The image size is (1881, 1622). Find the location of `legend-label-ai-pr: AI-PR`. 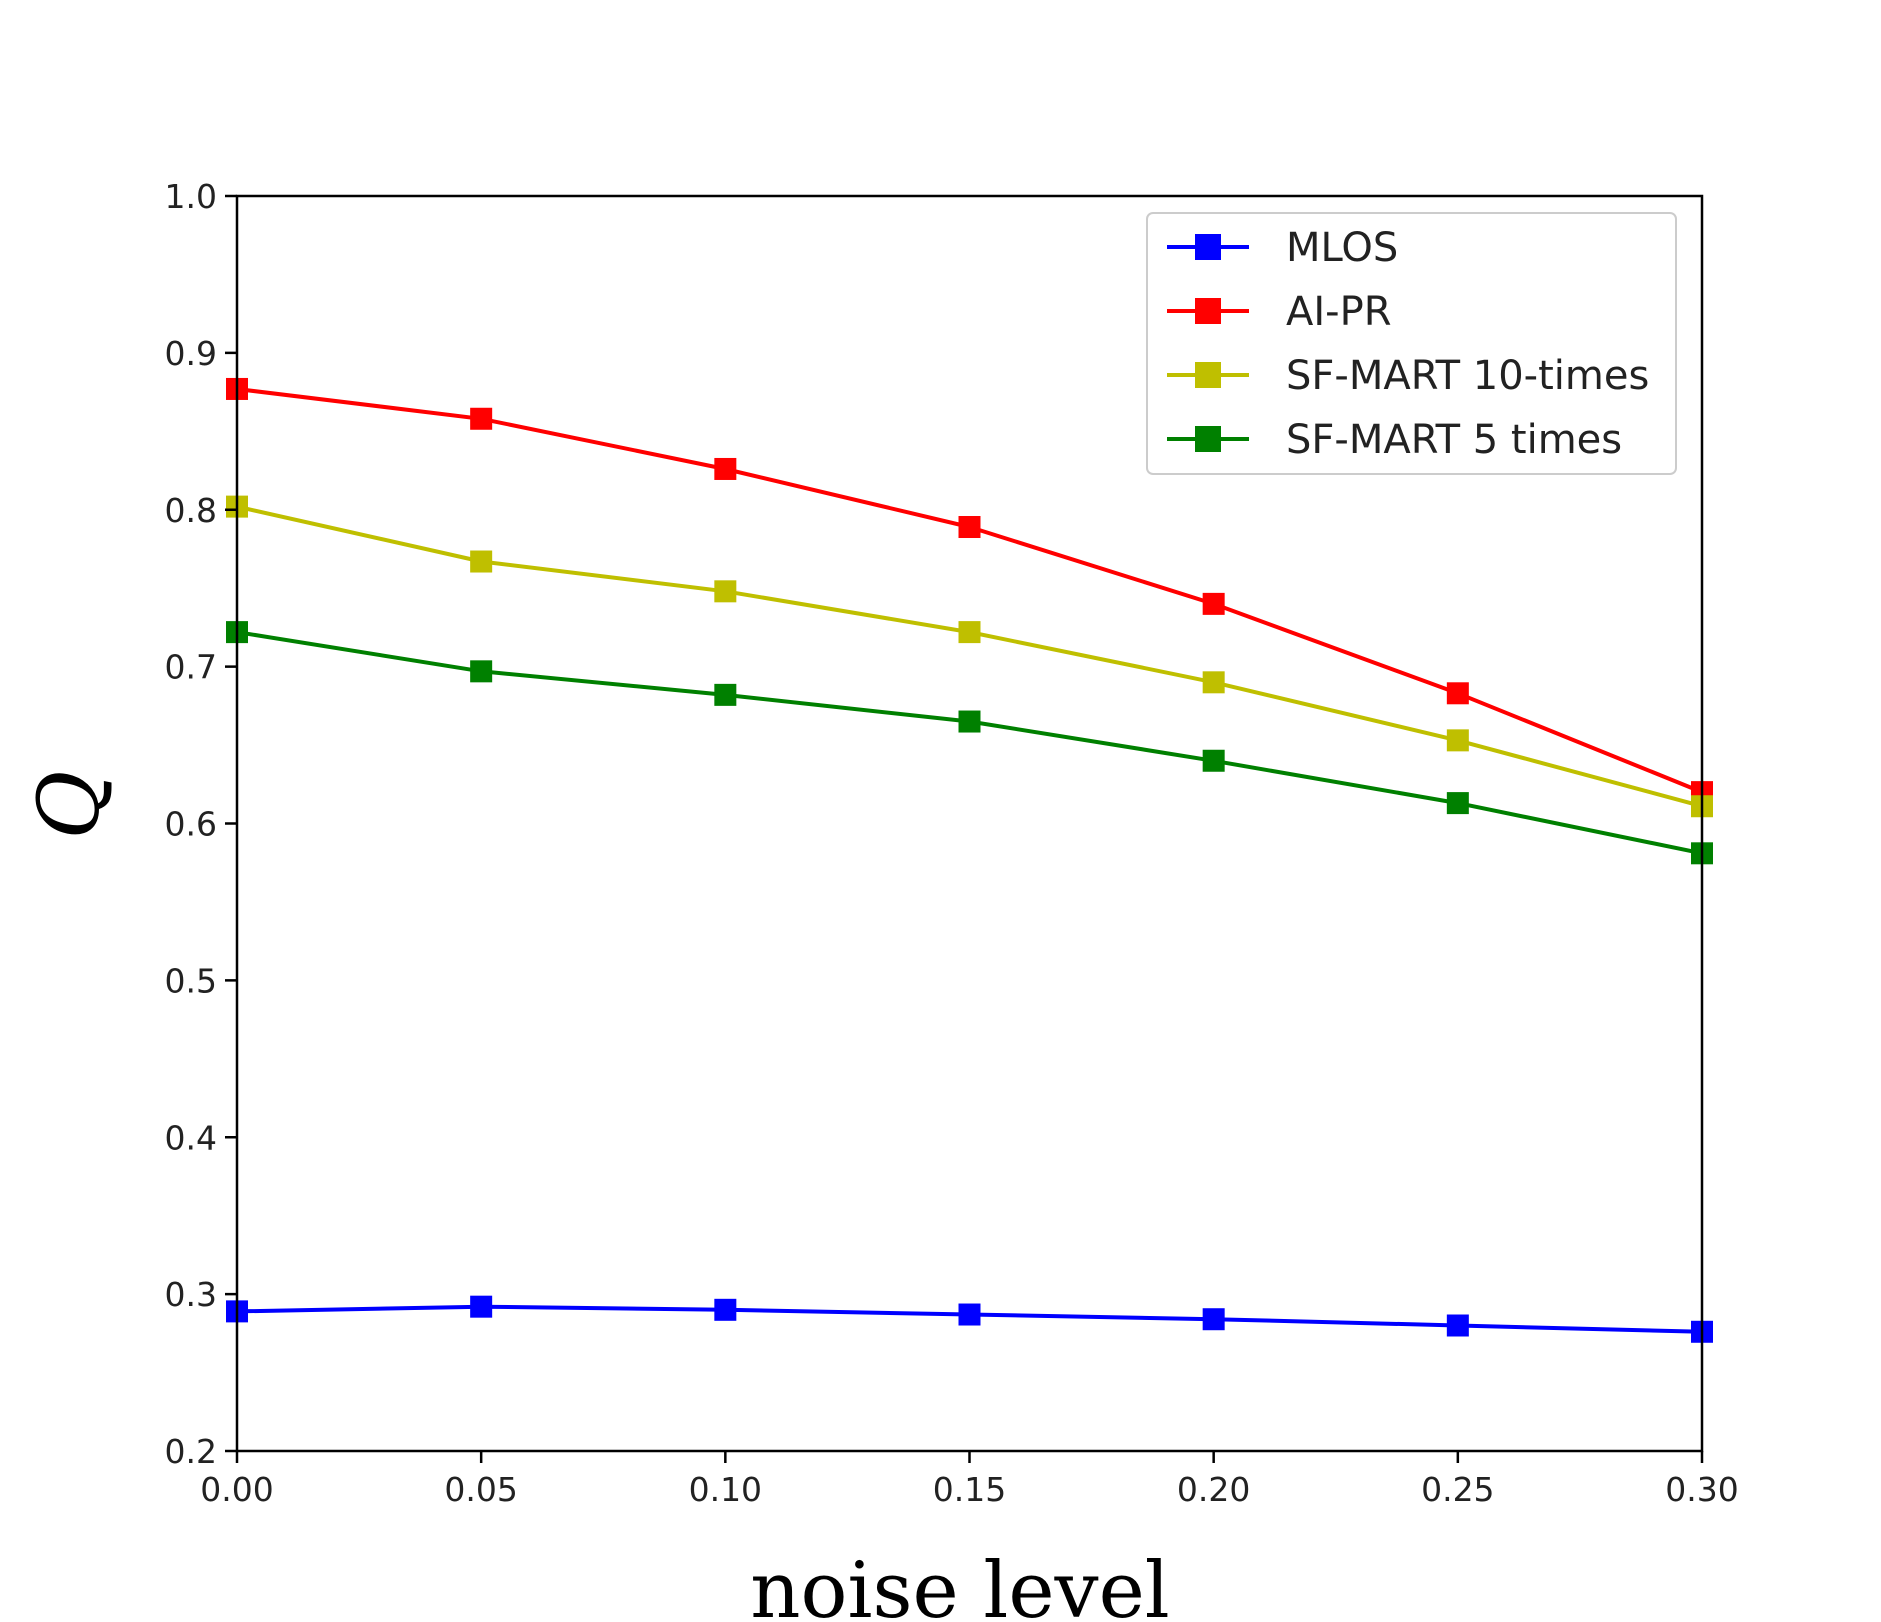

legend-label-ai-pr: AI-PR is located at coordinates (1339, 312).